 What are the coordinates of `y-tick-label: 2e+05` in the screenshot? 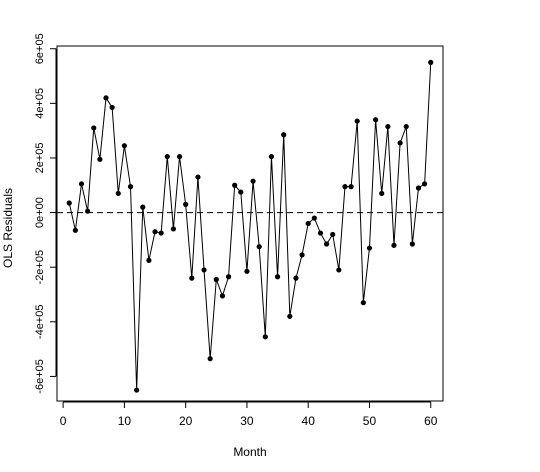 It's located at (40, 158).